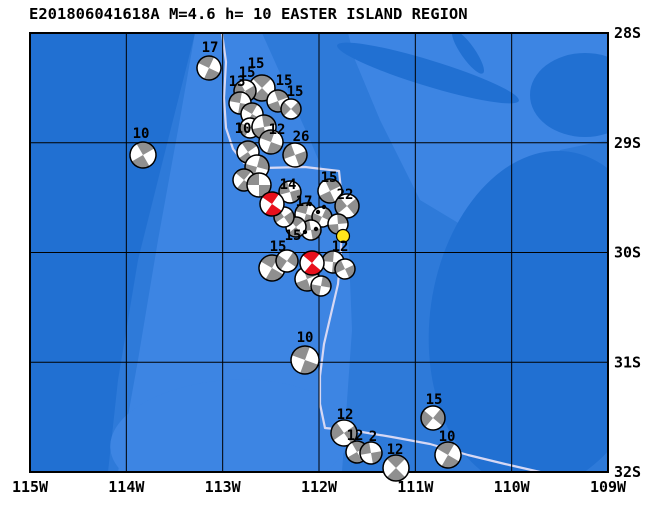 The height and width of the screenshot is (505, 654). I want to click on x-axis-tick-label: 111W, so click(415, 487).